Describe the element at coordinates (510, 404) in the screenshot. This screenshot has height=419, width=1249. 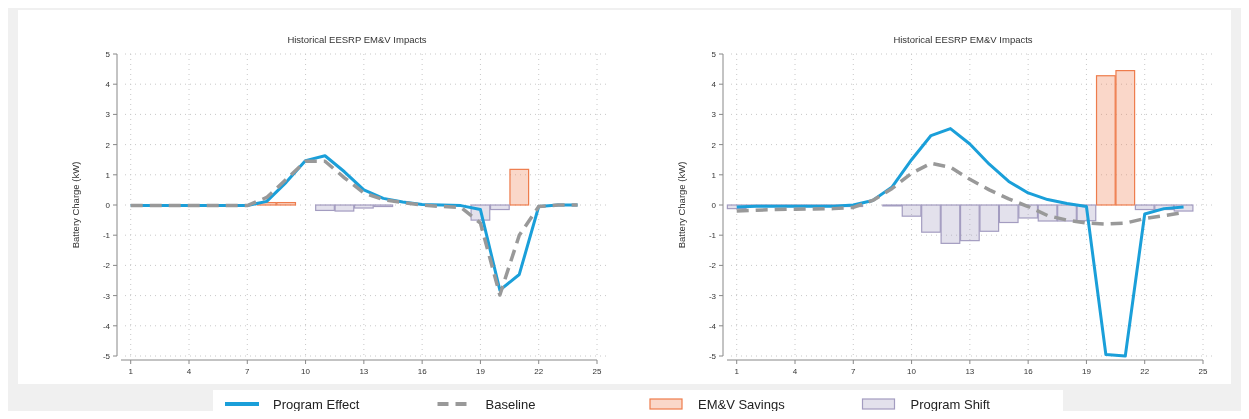
I see `legend-label: Baseline` at that location.